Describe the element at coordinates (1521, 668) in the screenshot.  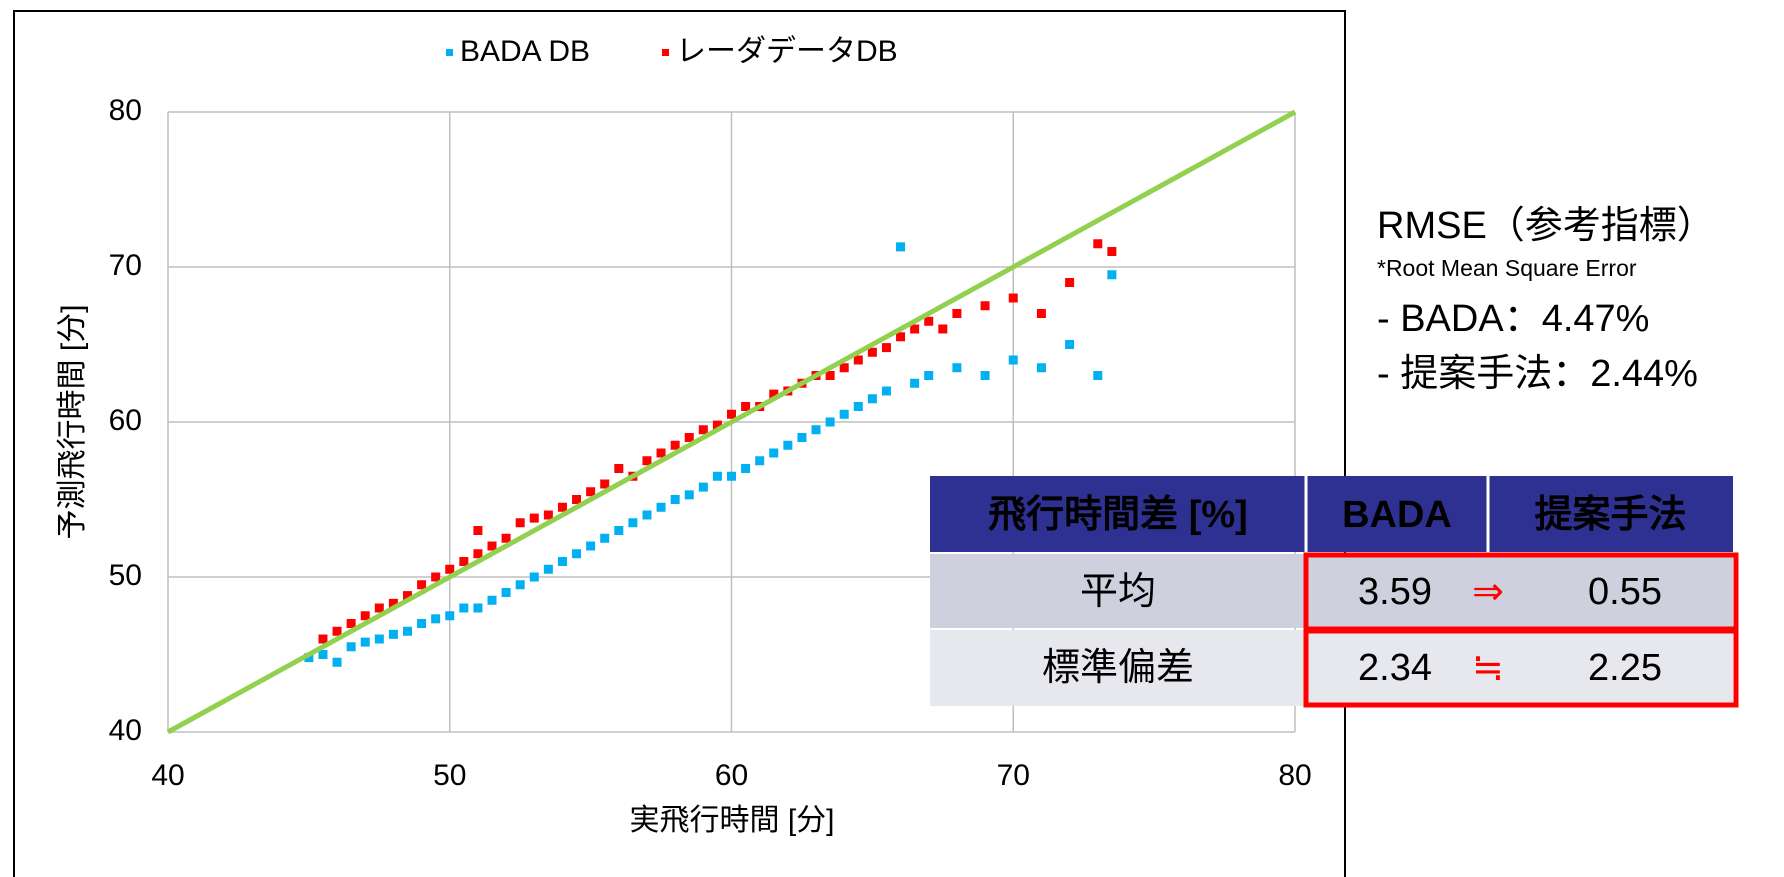
I see `highlight-box` at that location.